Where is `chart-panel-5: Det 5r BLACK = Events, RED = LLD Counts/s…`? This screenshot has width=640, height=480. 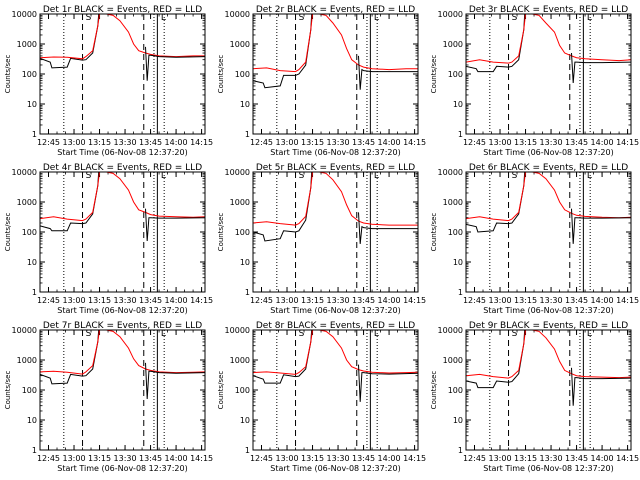
chart-panel-5: Det 5r BLACK = Events, RED = LLD Counts/s… is located at coordinates (321, 239).